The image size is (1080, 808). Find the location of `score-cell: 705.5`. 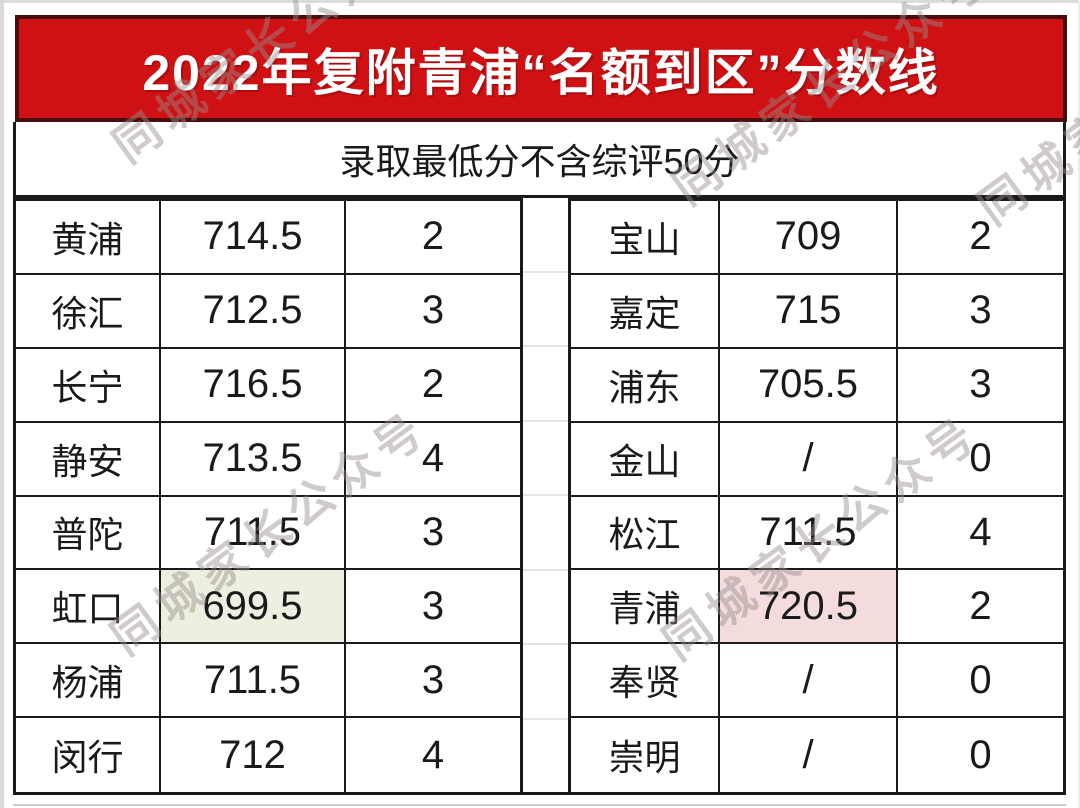

score-cell: 705.5 is located at coordinates (809, 384).